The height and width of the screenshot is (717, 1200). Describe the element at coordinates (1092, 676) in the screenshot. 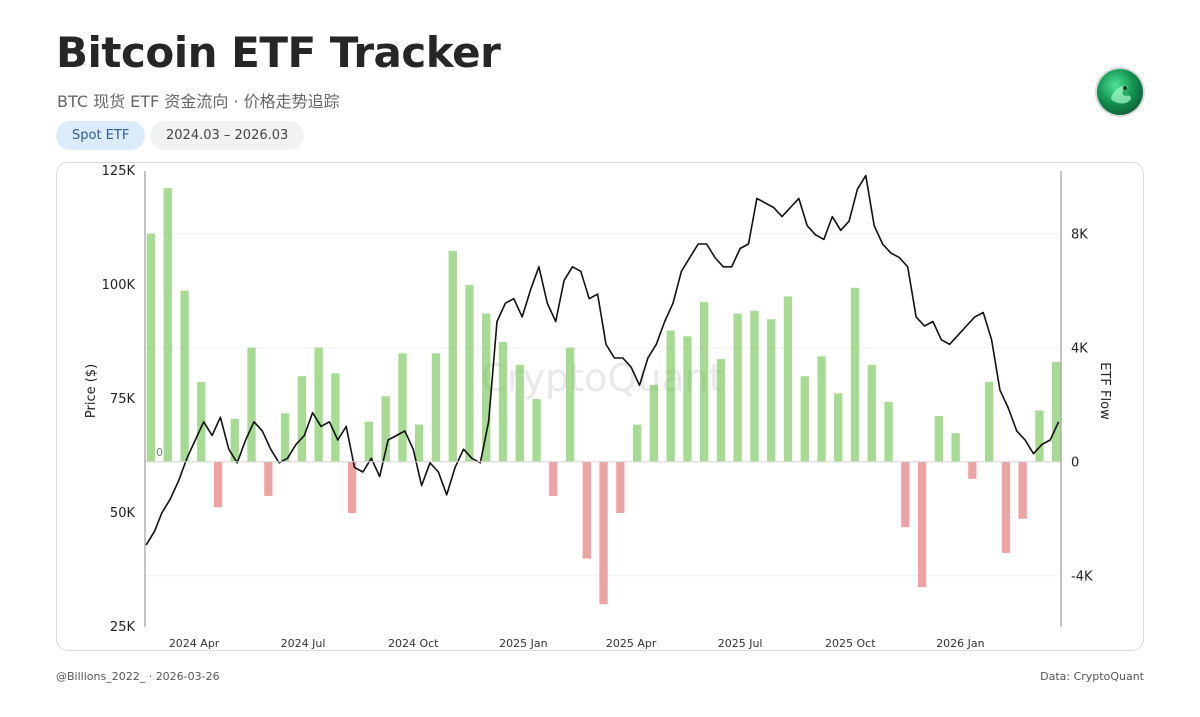

I see `footer-data-source: Data: CryptoQuant` at that location.